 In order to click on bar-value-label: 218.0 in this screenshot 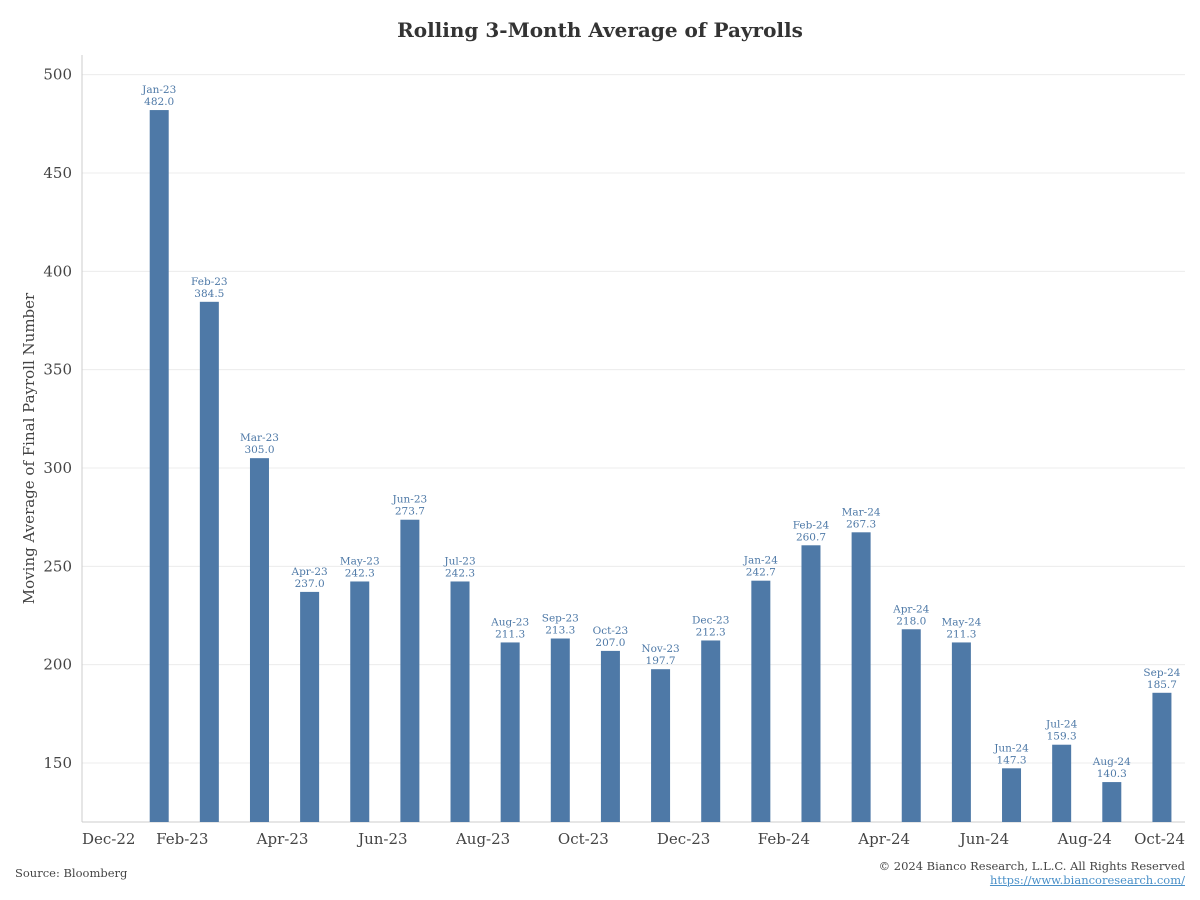, I will do `click(911, 621)`.